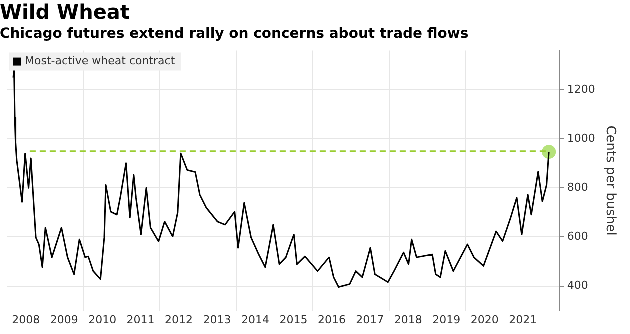  What do you see at coordinates (234, 34) in the screenshot?
I see `chart-subtitle: Chicago futures extend rally on concerns about trade flows` at bounding box center [234, 34].